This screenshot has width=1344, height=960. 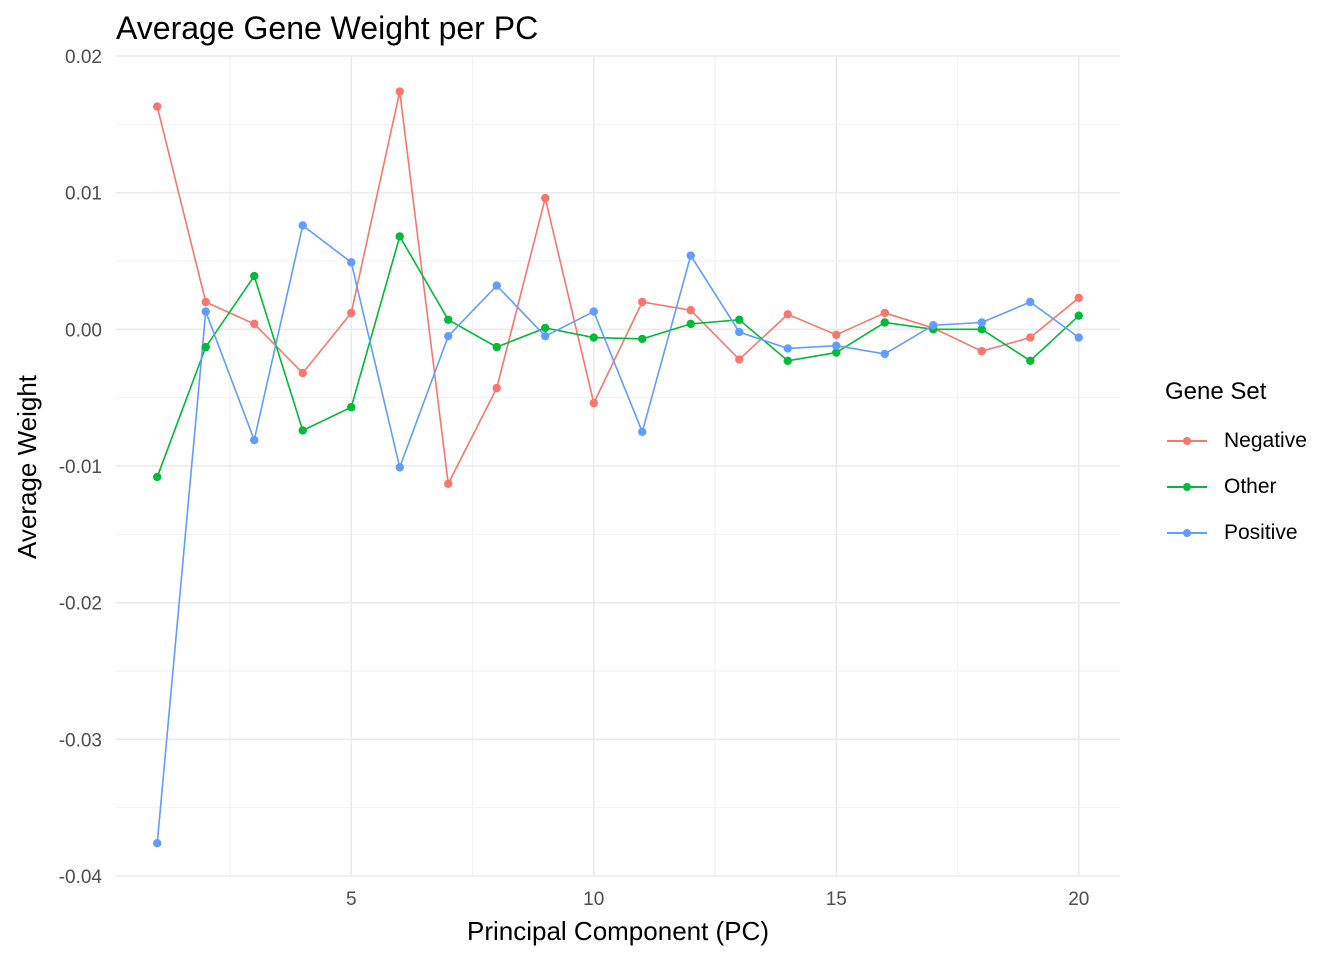 What do you see at coordinates (80, 740) in the screenshot?
I see `y-tick-label: -0.03` at bounding box center [80, 740].